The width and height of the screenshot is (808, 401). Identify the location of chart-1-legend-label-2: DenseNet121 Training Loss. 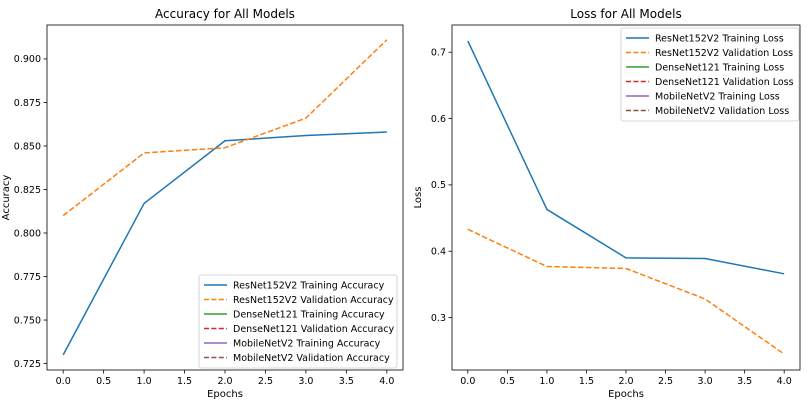
(719, 67).